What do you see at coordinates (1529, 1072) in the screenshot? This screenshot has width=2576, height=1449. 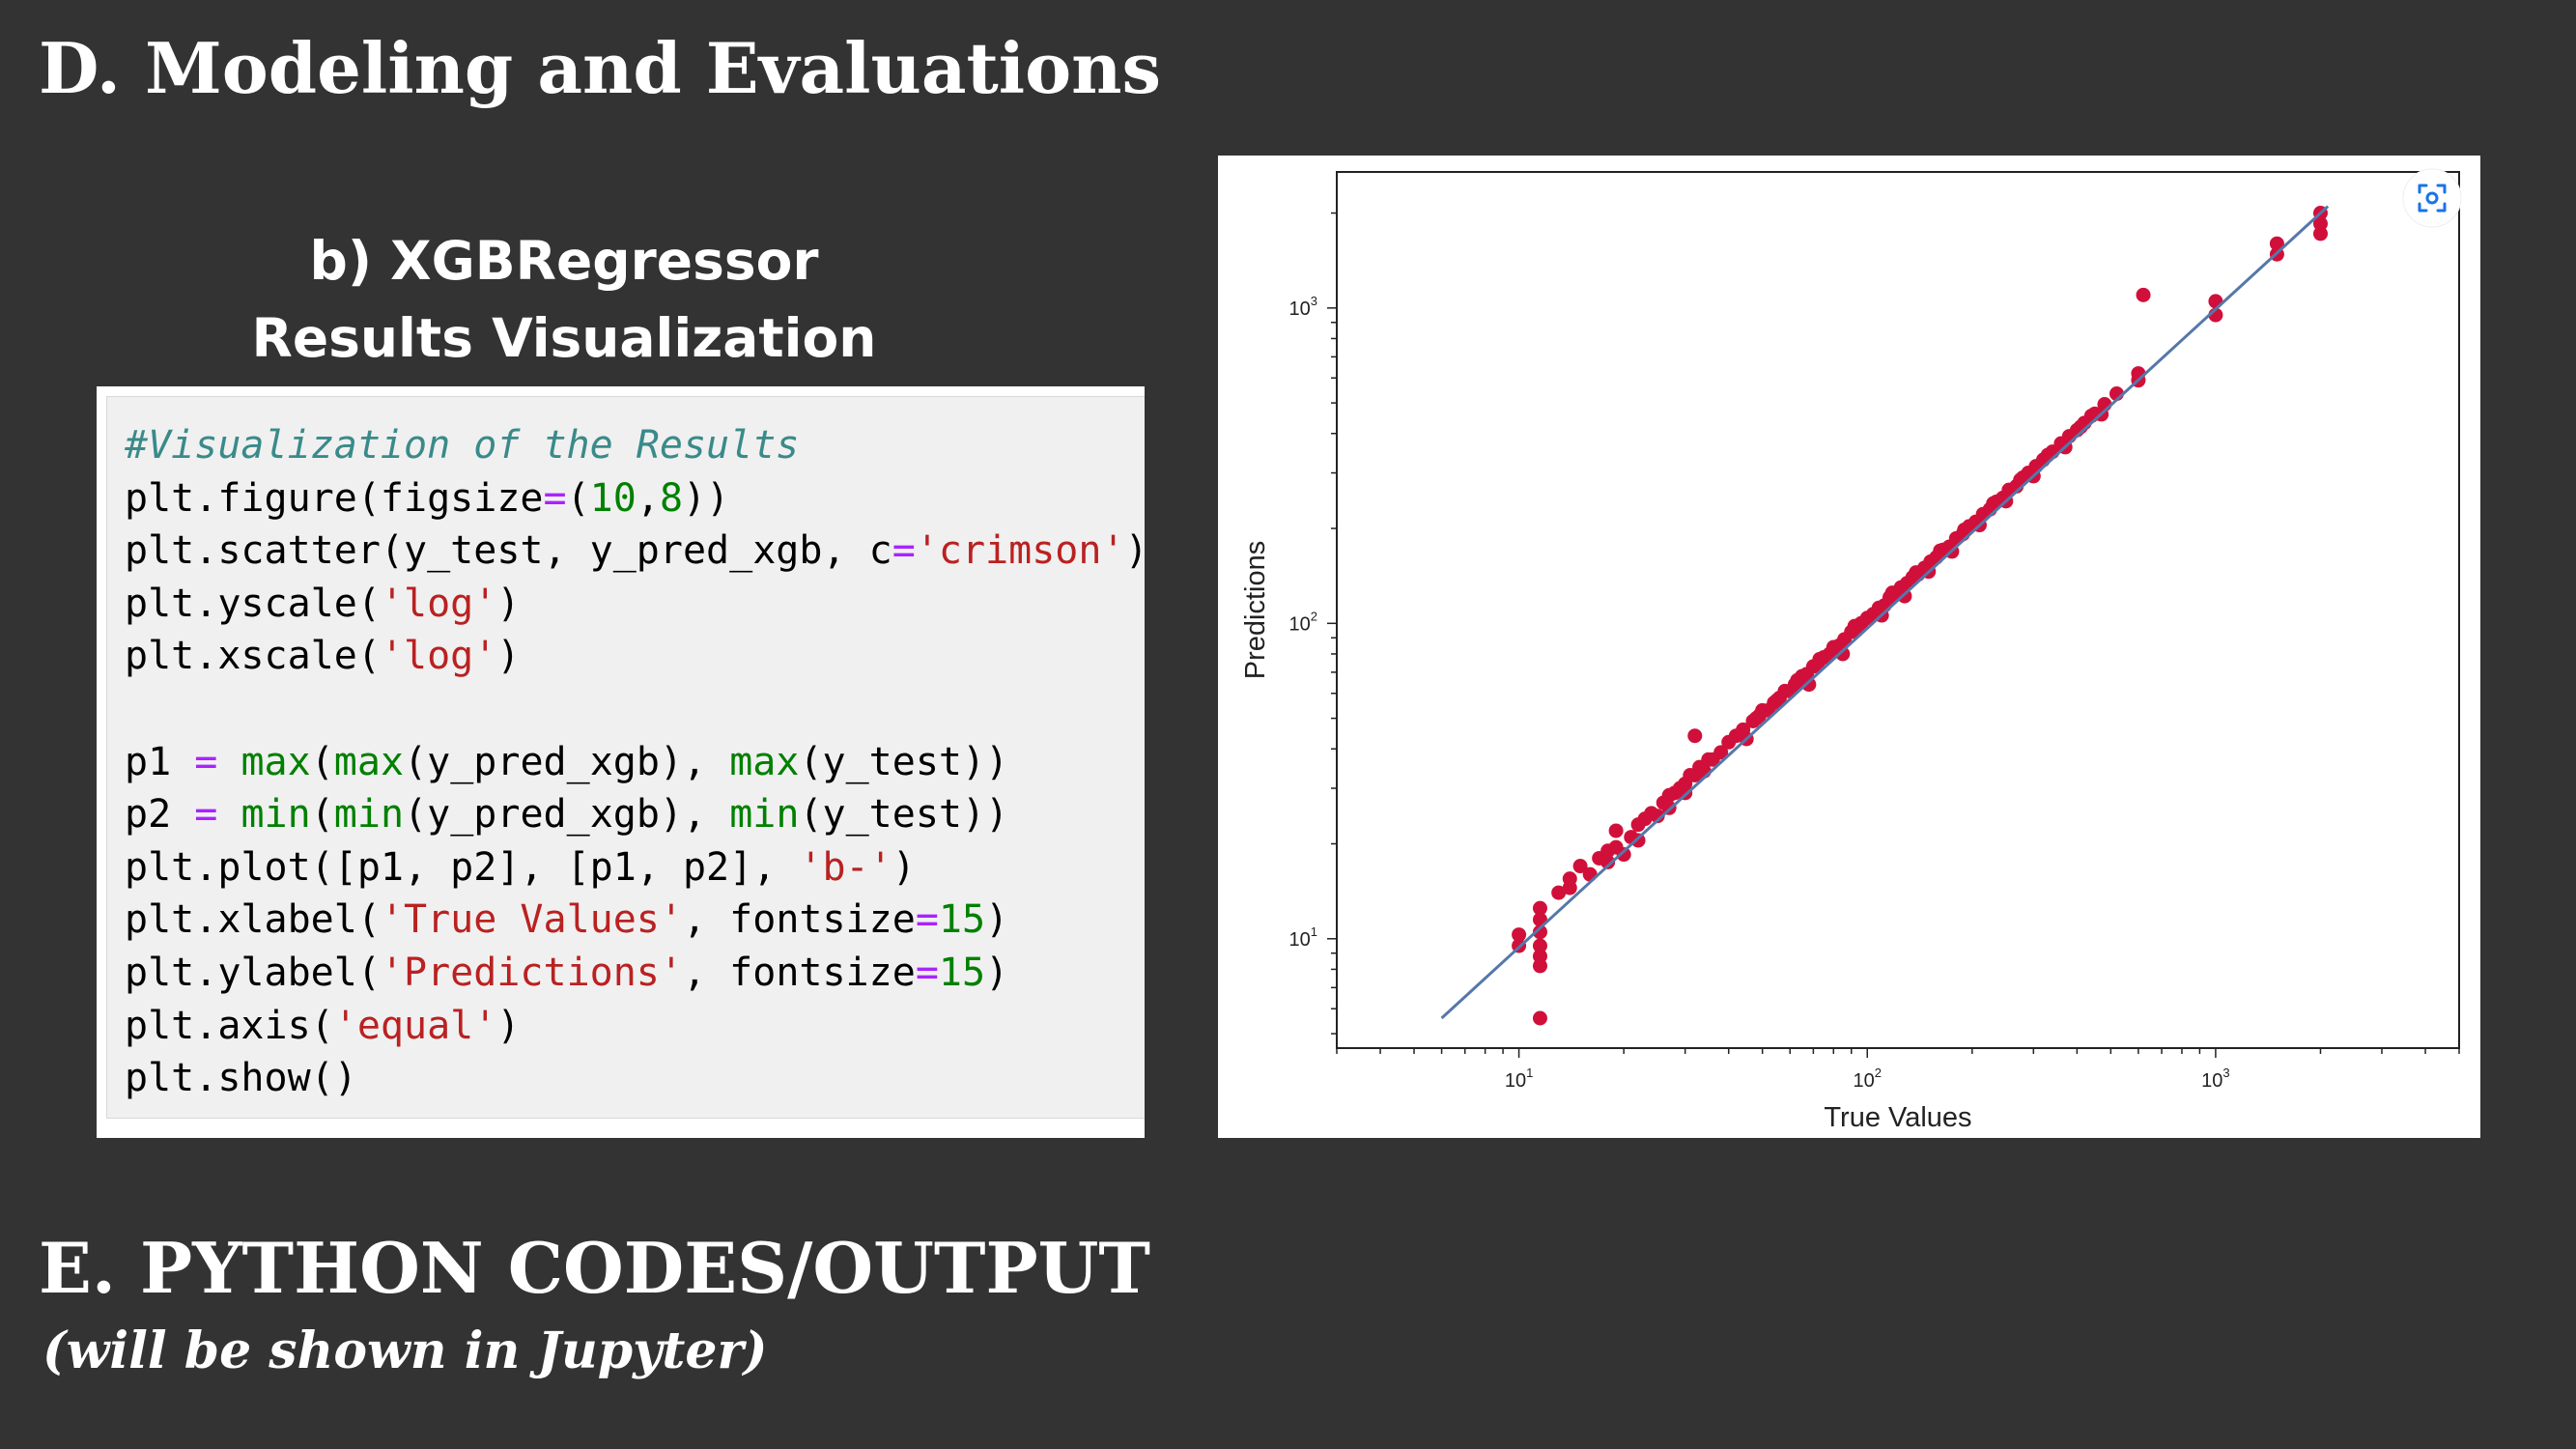 I see `x-tick-exp: 1` at bounding box center [1529, 1072].